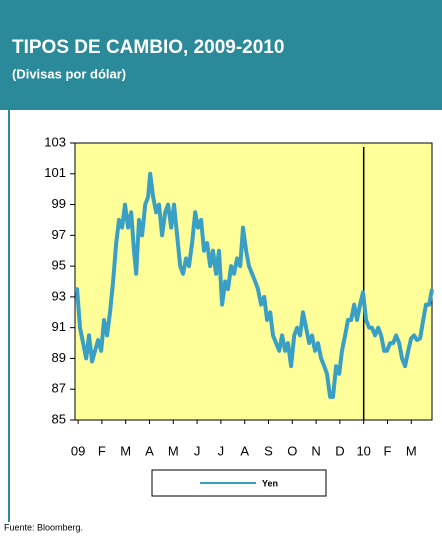 The height and width of the screenshot is (536, 442). What do you see at coordinates (59, 234) in the screenshot?
I see `y-tick-label: 97` at bounding box center [59, 234].